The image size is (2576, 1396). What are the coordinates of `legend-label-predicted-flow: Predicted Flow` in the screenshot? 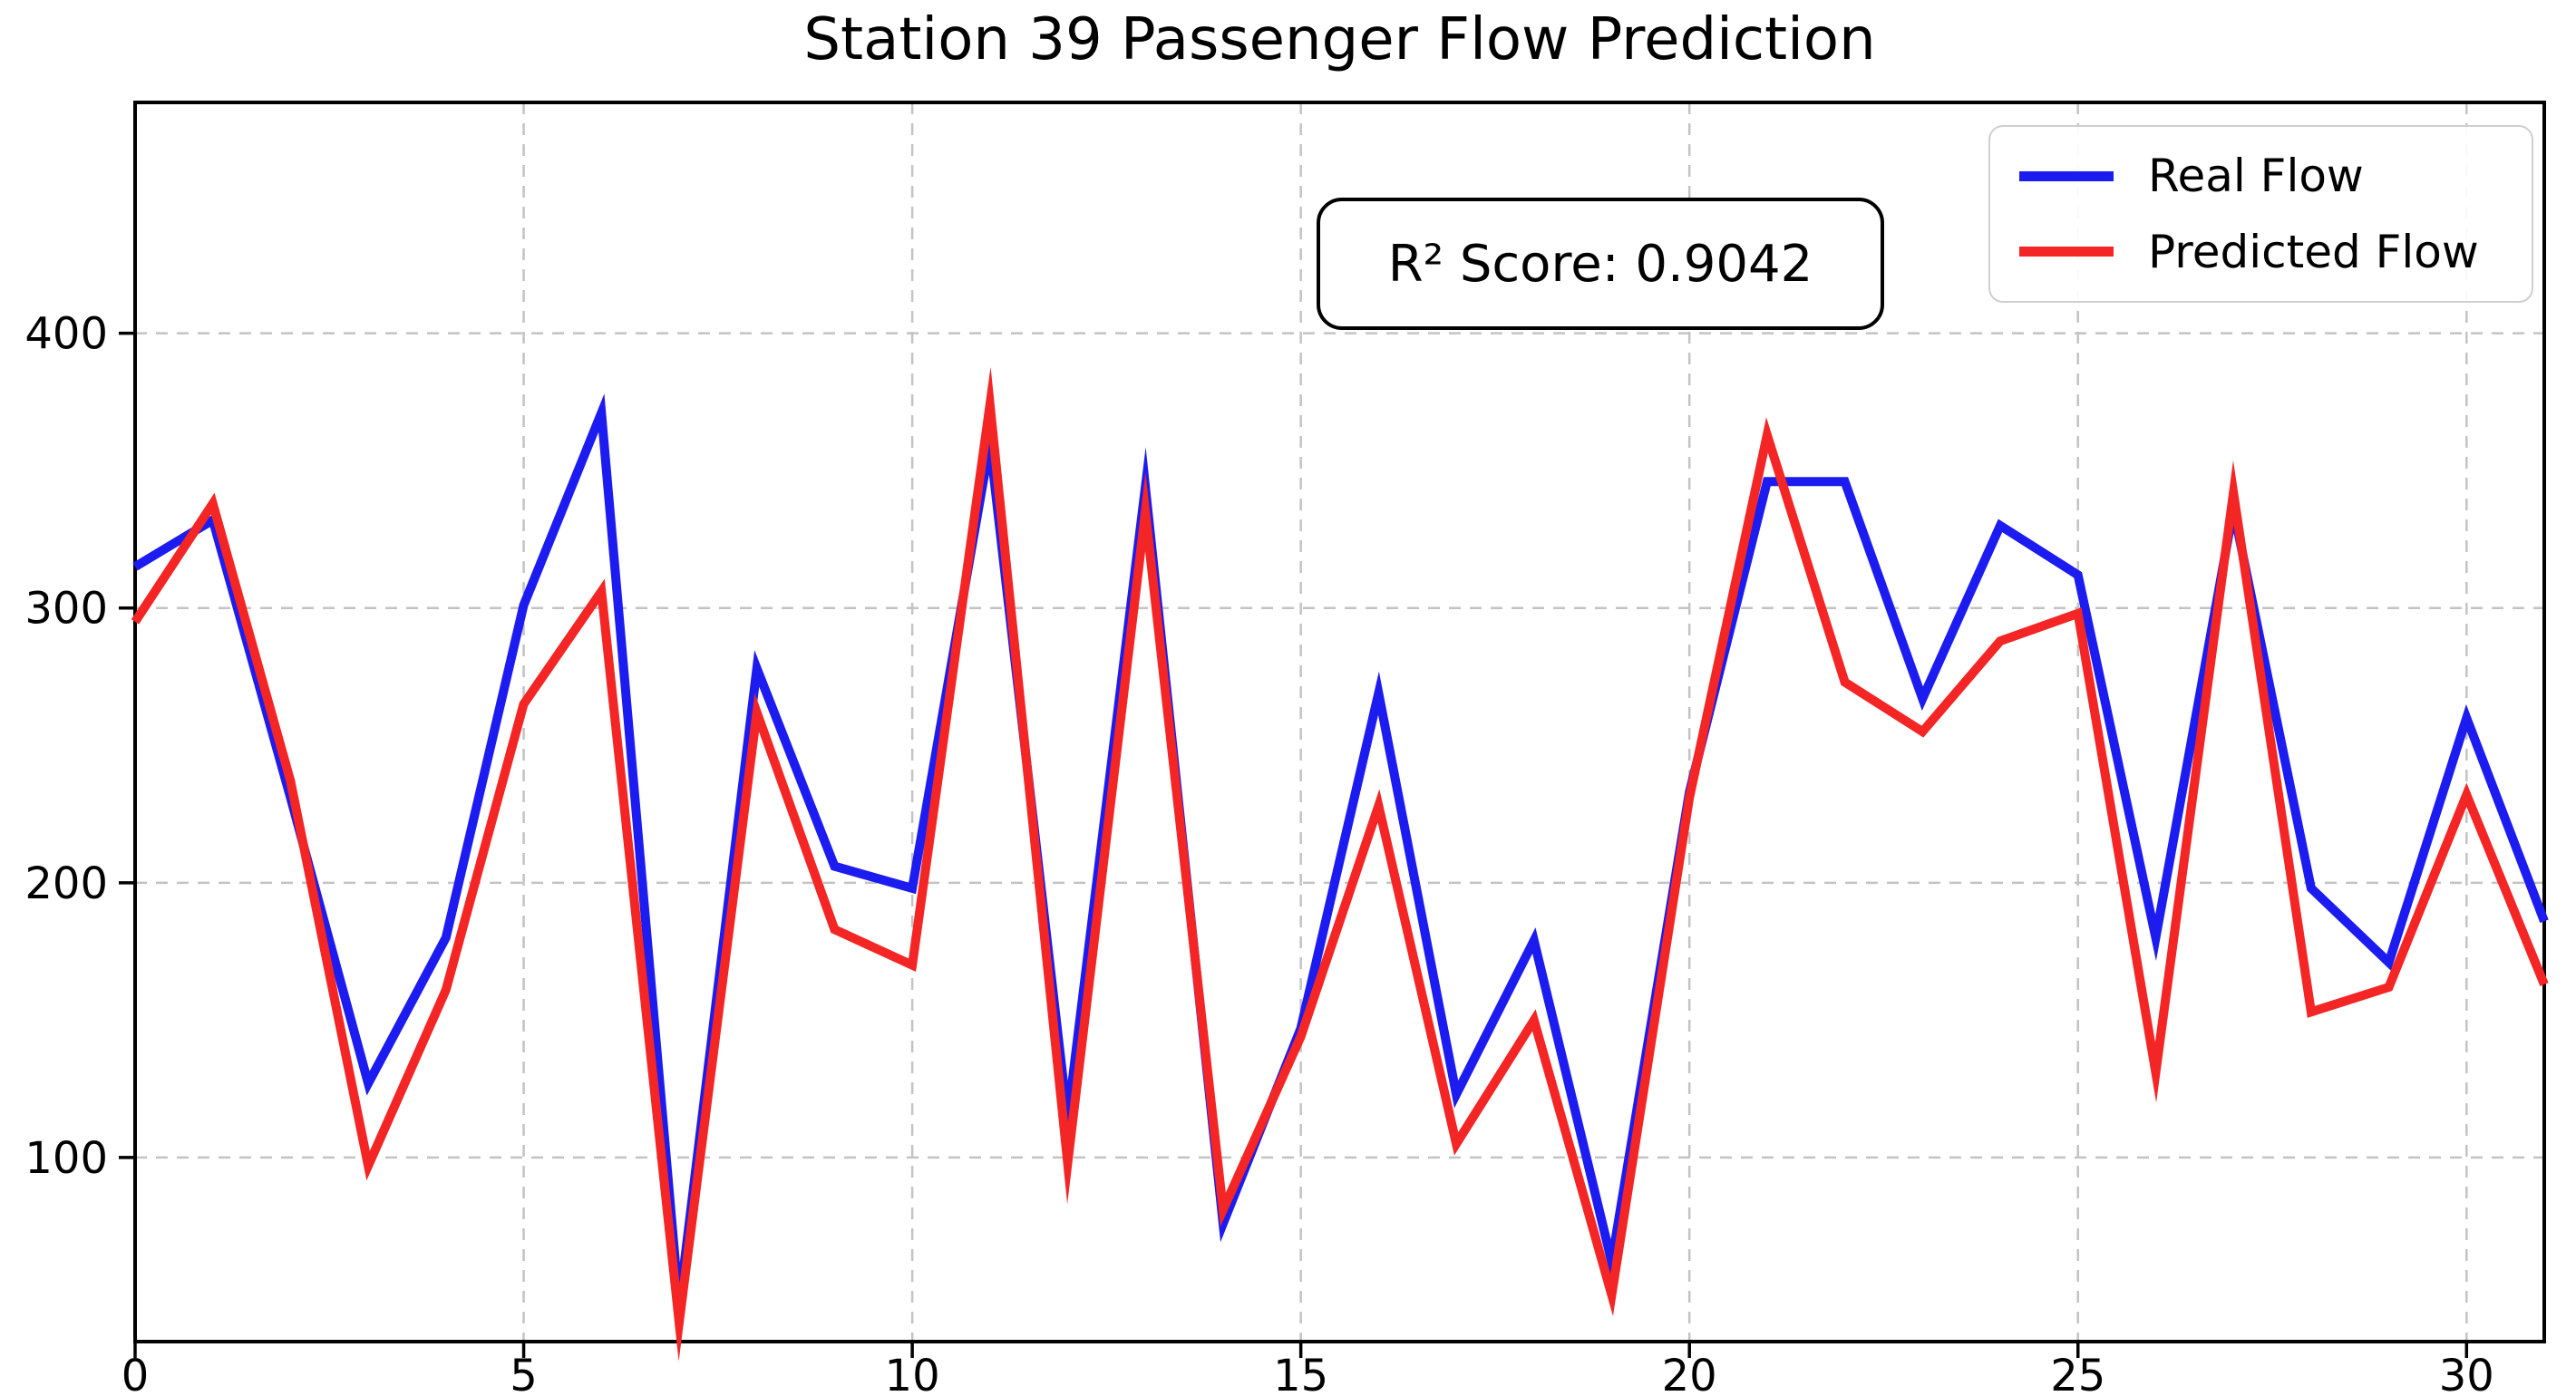 It's located at (2313, 251).